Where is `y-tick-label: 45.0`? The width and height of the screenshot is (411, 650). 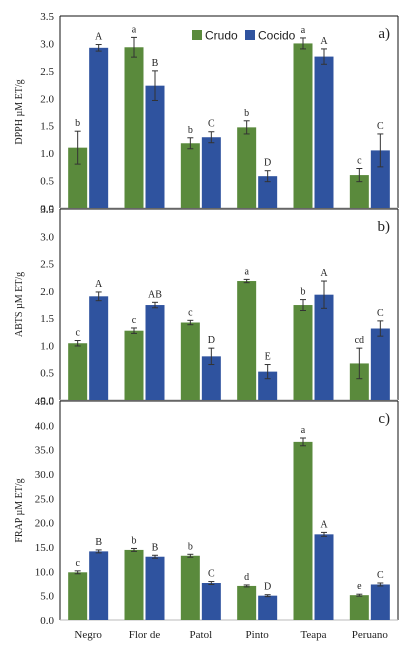
y-tick-label: 45.0 is located at coordinates (45, 402).